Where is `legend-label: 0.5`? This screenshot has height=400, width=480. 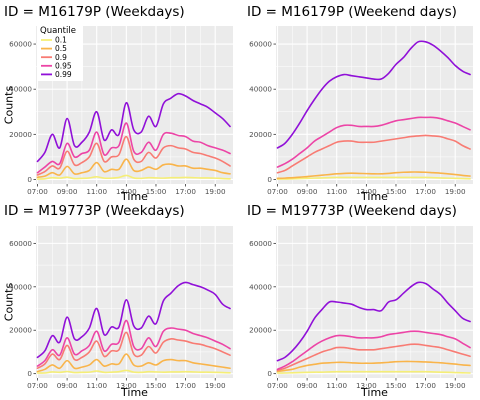
legend-label: 0.5 is located at coordinates (61, 48).